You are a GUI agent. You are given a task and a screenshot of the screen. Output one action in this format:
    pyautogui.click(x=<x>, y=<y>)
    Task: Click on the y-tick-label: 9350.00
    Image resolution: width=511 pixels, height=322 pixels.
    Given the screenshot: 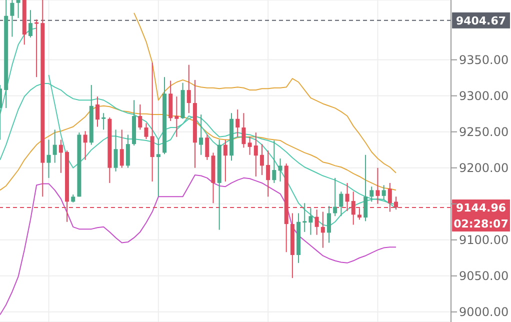 What is the action you would take?
    pyautogui.click(x=484, y=60)
    